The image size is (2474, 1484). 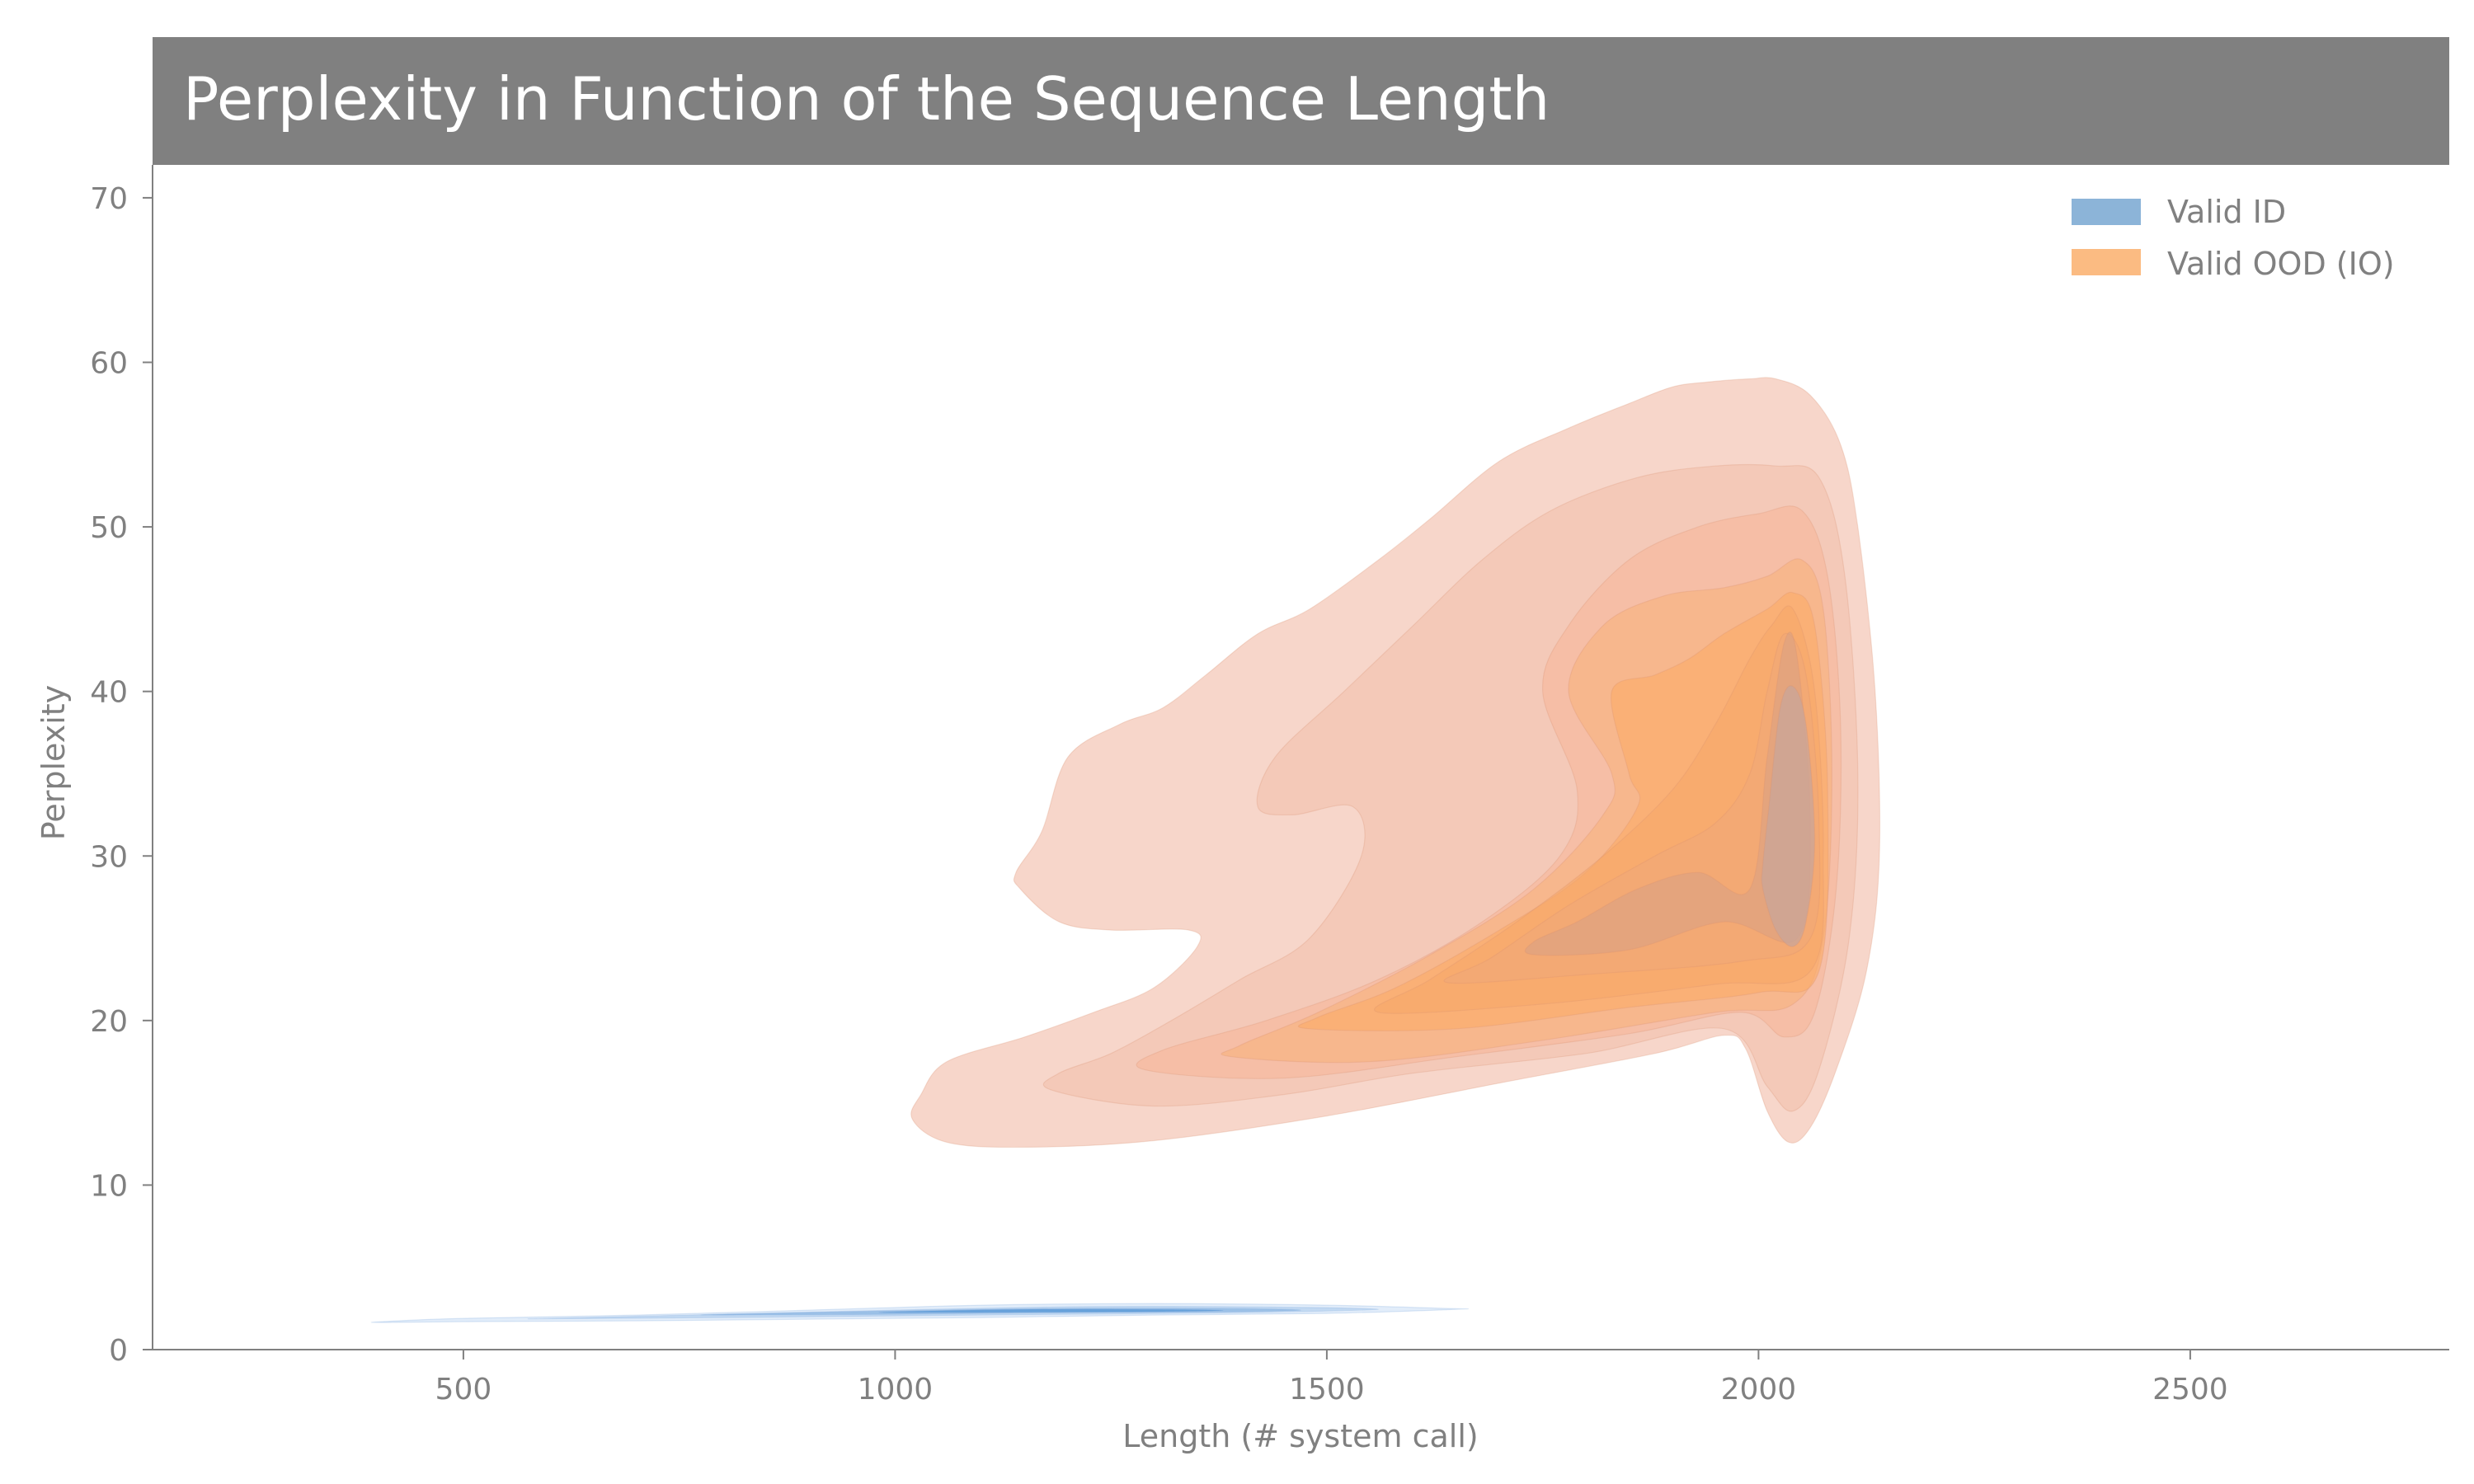 I want to click on x-tick-label: 1000, so click(x=896, y=1390).